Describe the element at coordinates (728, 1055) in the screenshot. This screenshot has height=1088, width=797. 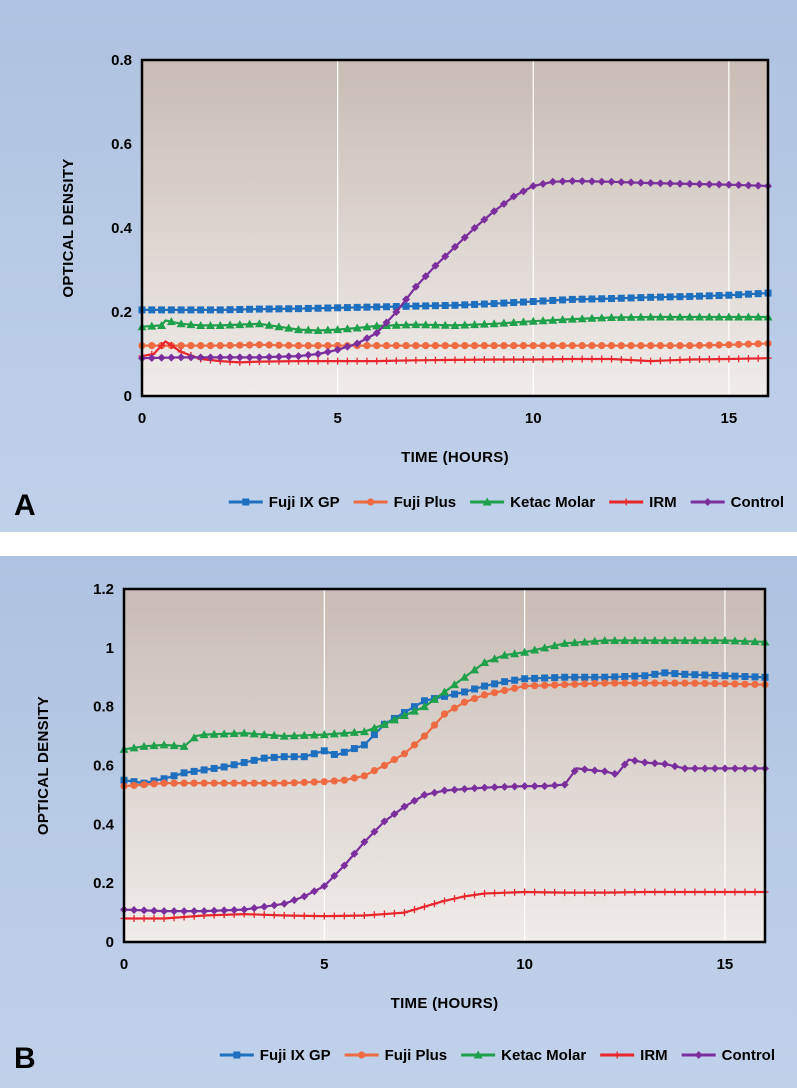
I see `legend-item: Control` at that location.